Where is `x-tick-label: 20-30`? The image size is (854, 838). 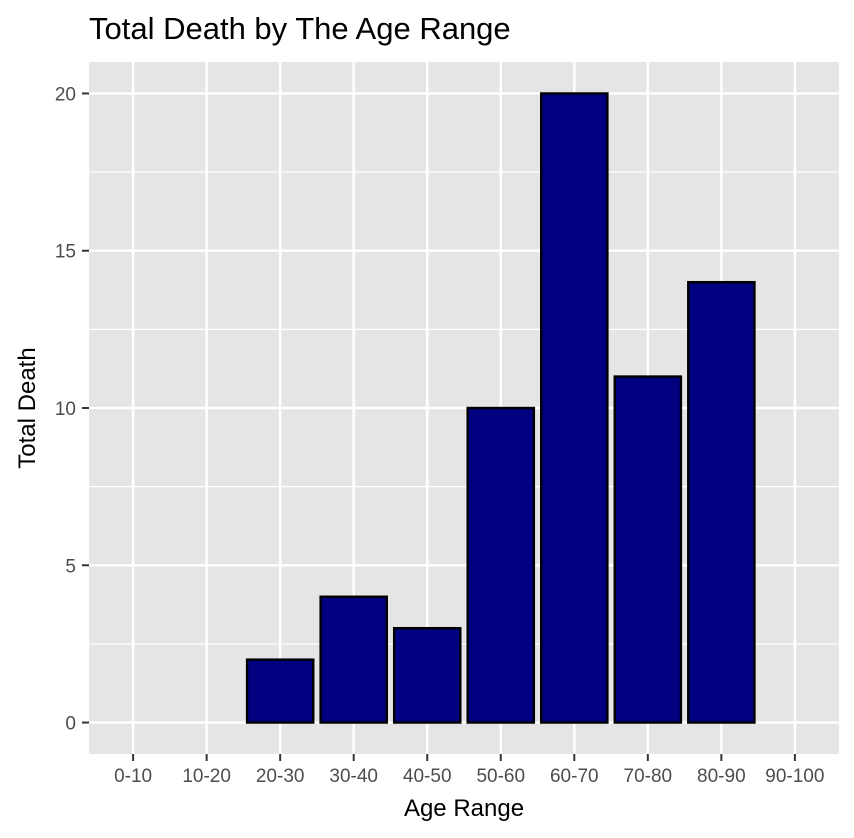 x-tick-label: 20-30 is located at coordinates (280, 776).